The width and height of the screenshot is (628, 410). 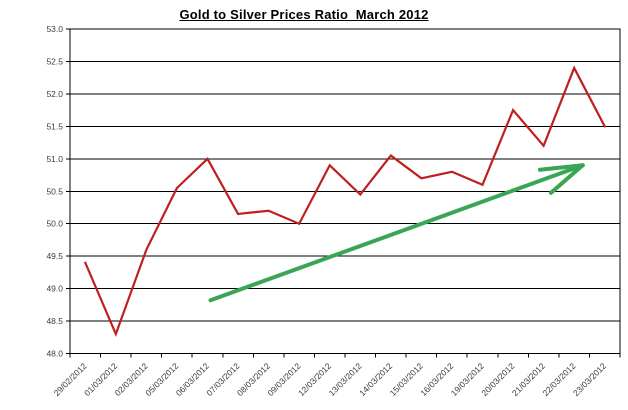 What do you see at coordinates (54, 61) in the screenshot?
I see `y-axis-tick-label: 52.5` at bounding box center [54, 61].